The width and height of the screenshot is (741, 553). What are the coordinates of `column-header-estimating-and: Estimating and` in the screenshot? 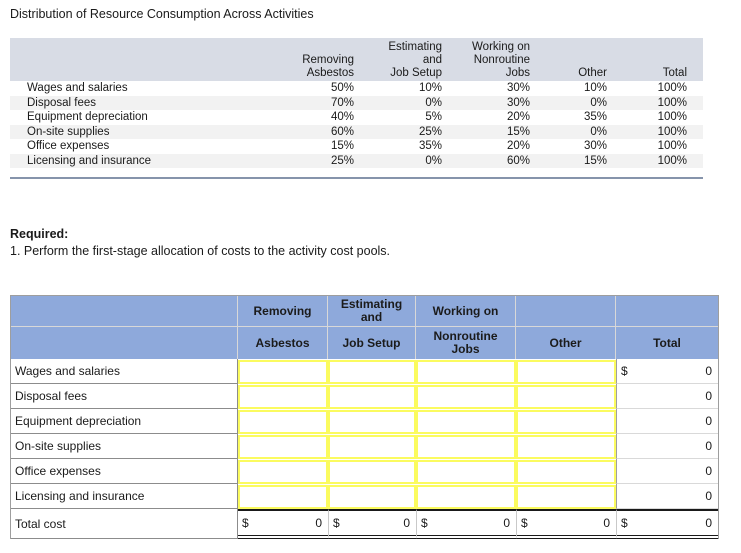 It's located at (372, 311).